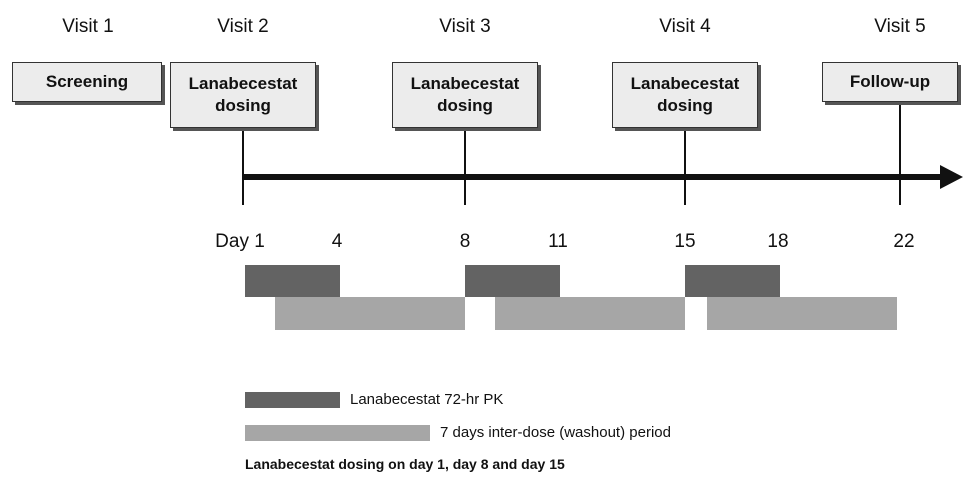 This screenshot has width=963, height=484. What do you see at coordinates (337, 241) in the screenshot?
I see `day-label: 4` at bounding box center [337, 241].